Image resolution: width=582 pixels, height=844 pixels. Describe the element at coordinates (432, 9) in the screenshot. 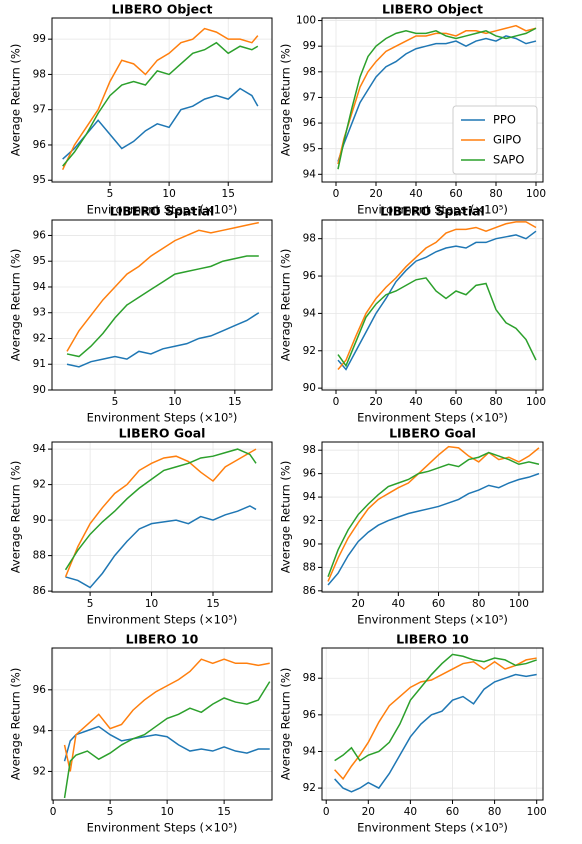

I see `chart-title: LIBERO Object` at that location.